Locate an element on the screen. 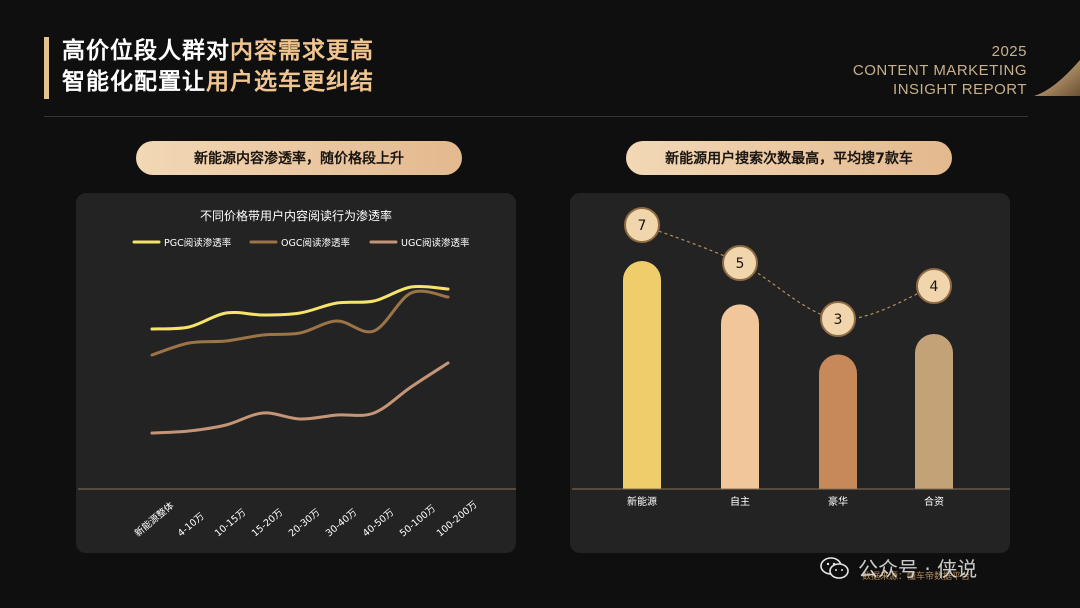 The height and width of the screenshot is (608, 1080). legend-label: PGC阅读渗透率 is located at coordinates (198, 243).